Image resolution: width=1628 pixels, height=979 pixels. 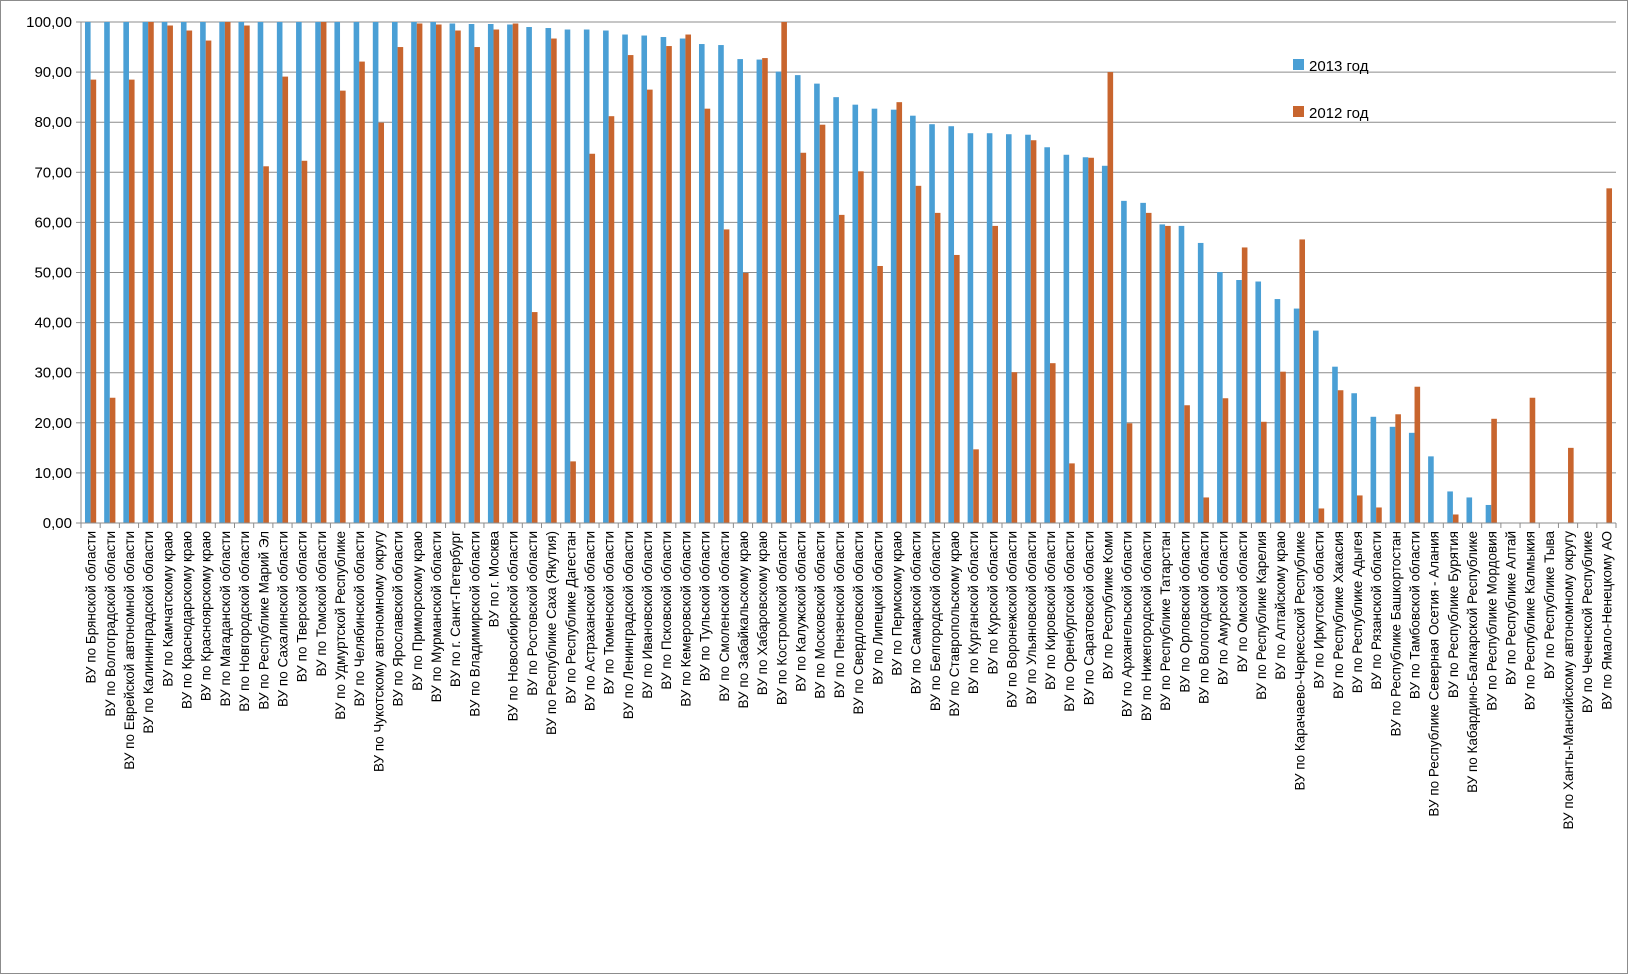 What do you see at coordinates (1280, 605) in the screenshot?
I see `x-tick-label: ВУ по Алтайскому краю` at bounding box center [1280, 605].